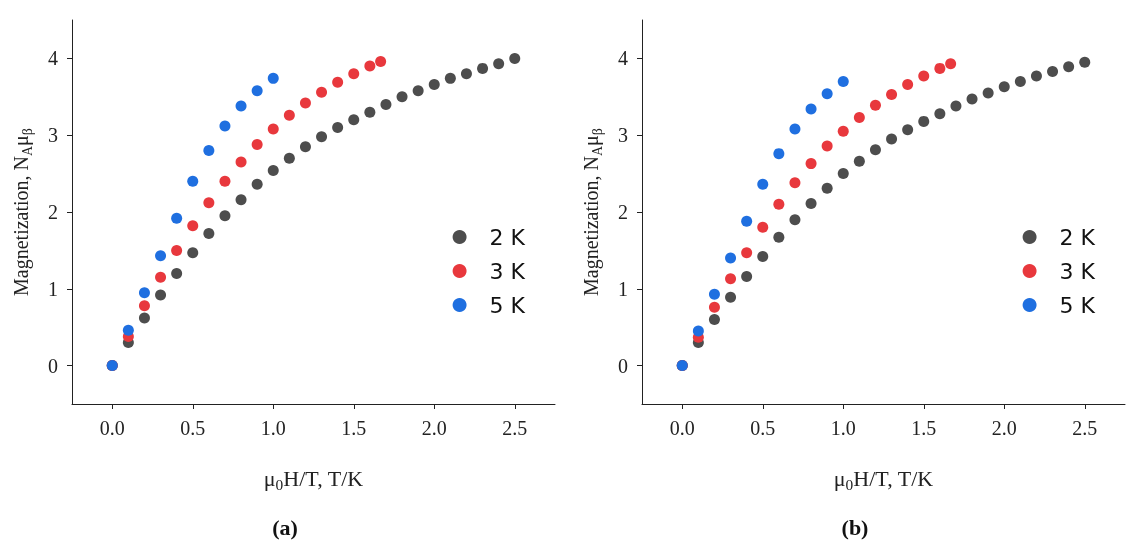 Image resolution: width=1140 pixels, height=542 pixels. I want to click on text: (b), so click(855, 527).